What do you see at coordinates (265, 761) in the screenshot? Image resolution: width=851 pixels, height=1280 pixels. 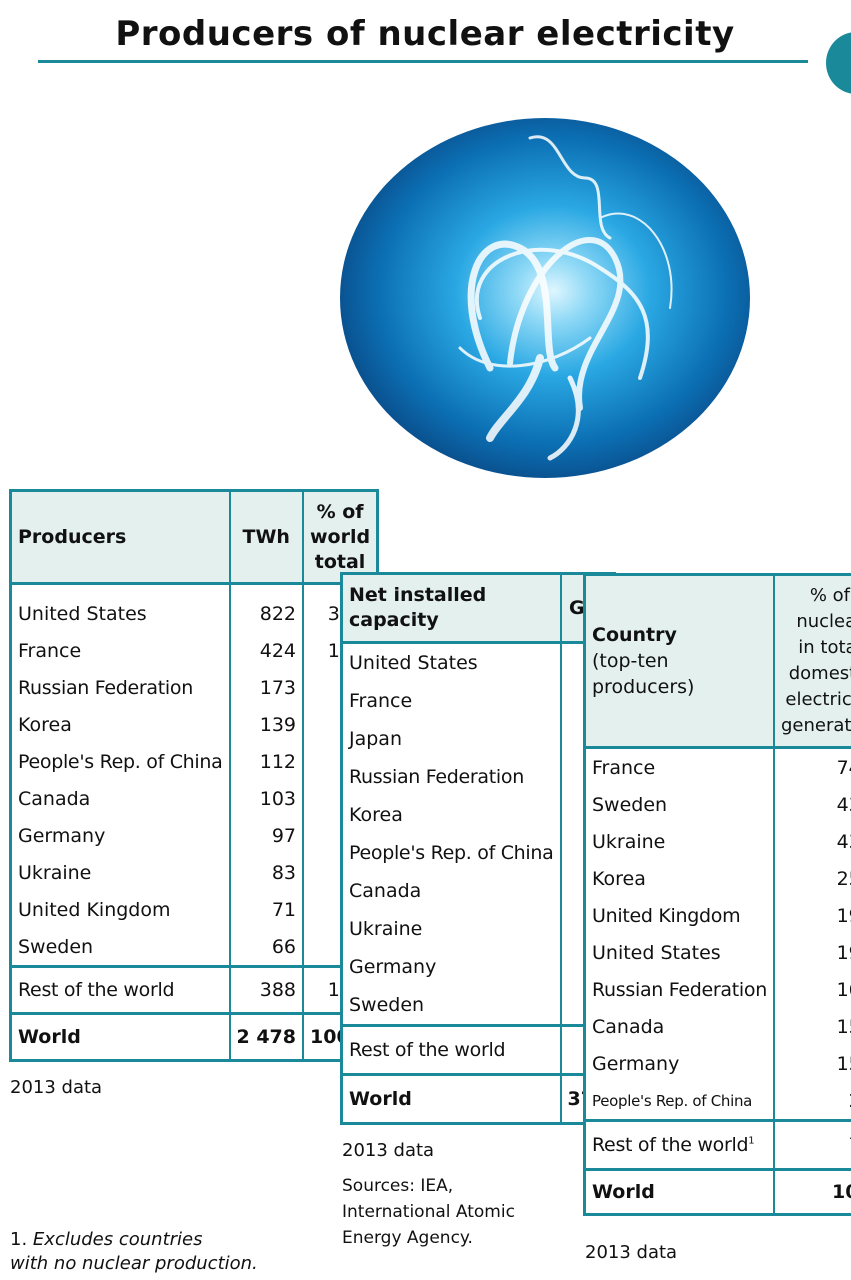 I see `twh: 112` at bounding box center [265, 761].